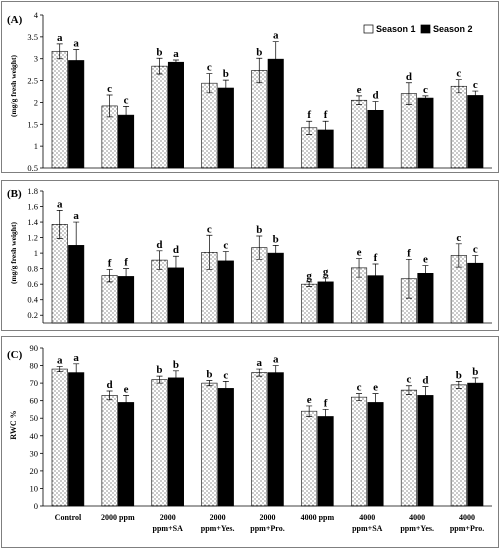 The width and height of the screenshot is (500, 550). I want to click on panel-a-label: (A), so click(15, 20).